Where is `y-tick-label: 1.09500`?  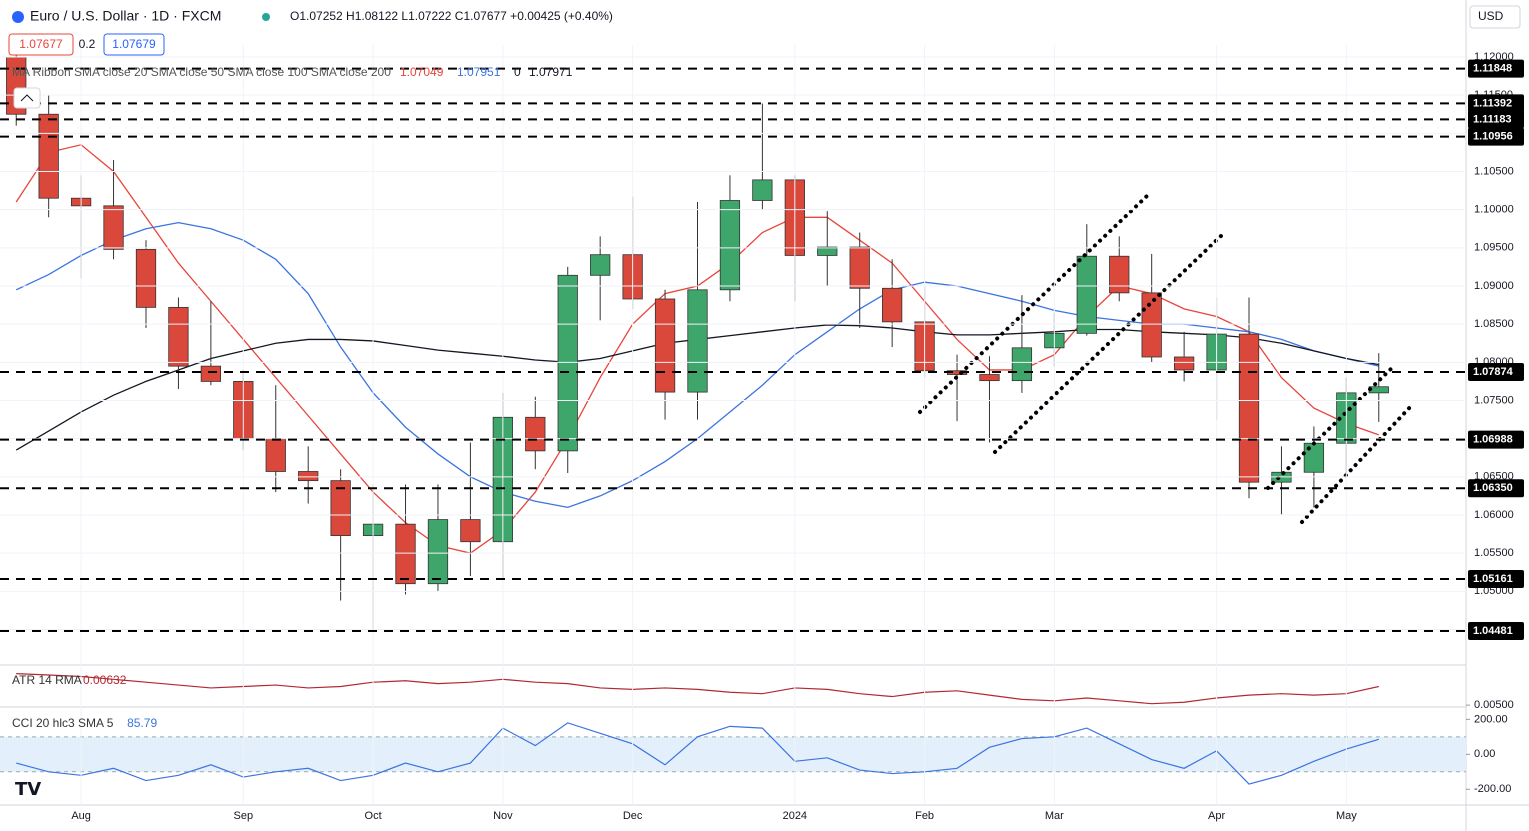 y-tick-label: 1.09500 is located at coordinates (1494, 248).